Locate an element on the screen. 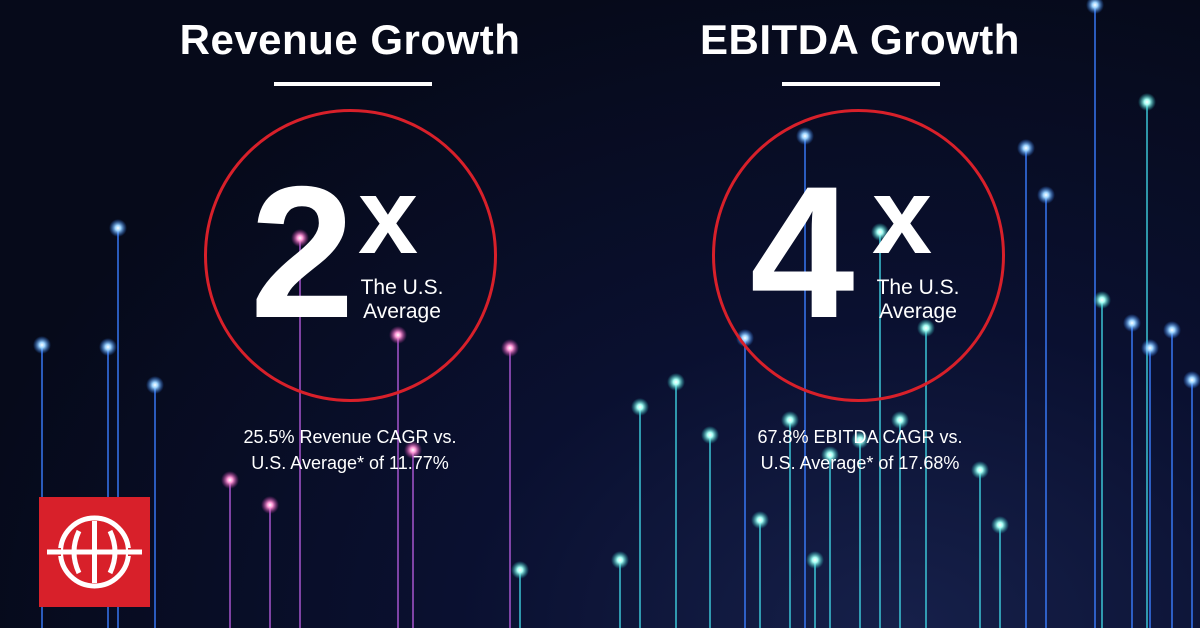 The image size is (1200, 628). ebitda-subtitle: The U.S. Average is located at coordinates (918, 300).